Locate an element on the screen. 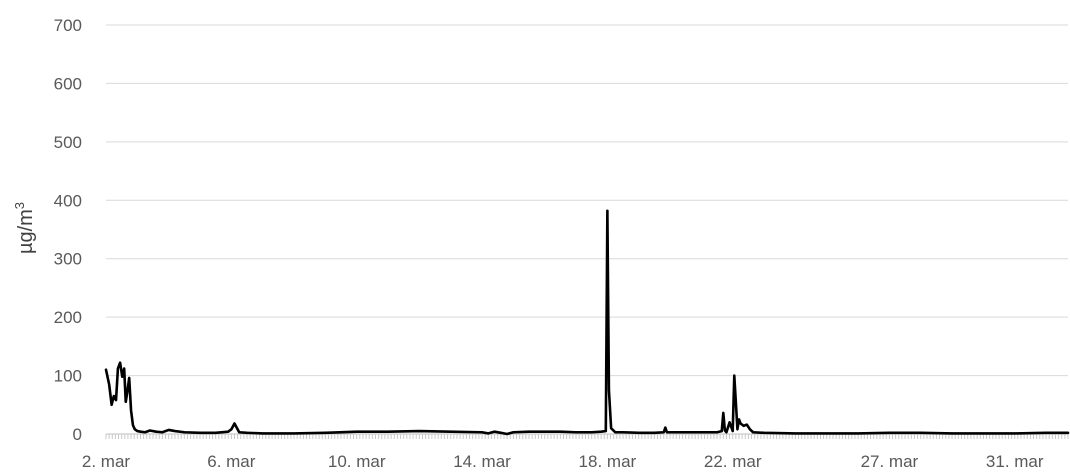 Image resolution: width=1070 pixels, height=475 pixels. x-tick-label: 18. mar is located at coordinates (608, 461).